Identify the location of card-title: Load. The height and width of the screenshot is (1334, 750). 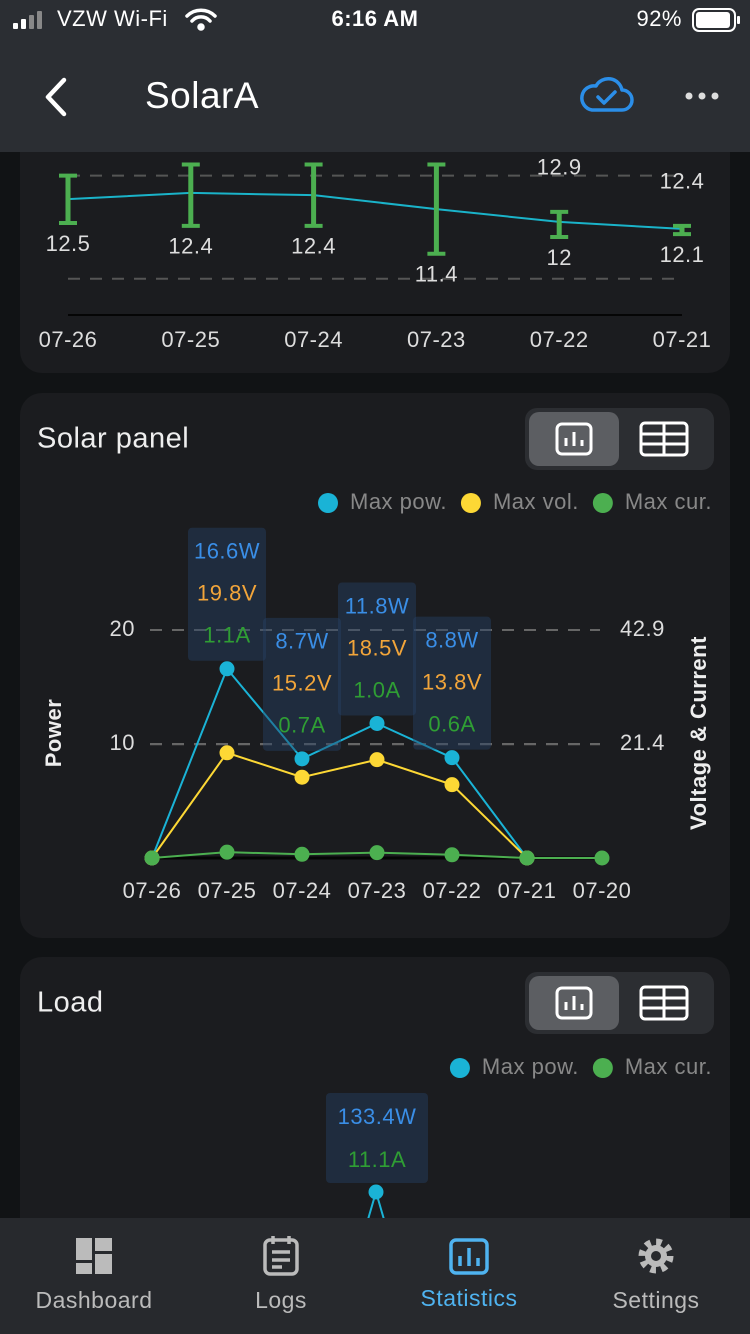
(70, 1003).